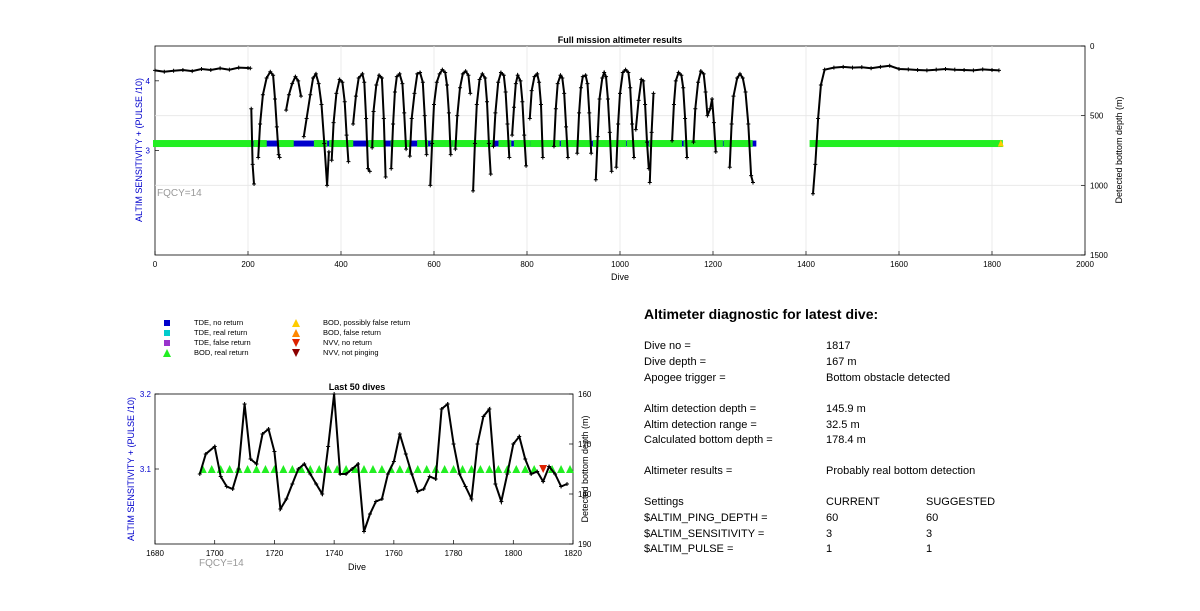  Describe the element at coordinates (454, 553) in the screenshot. I see `x-tick-label: 1780` at that location.